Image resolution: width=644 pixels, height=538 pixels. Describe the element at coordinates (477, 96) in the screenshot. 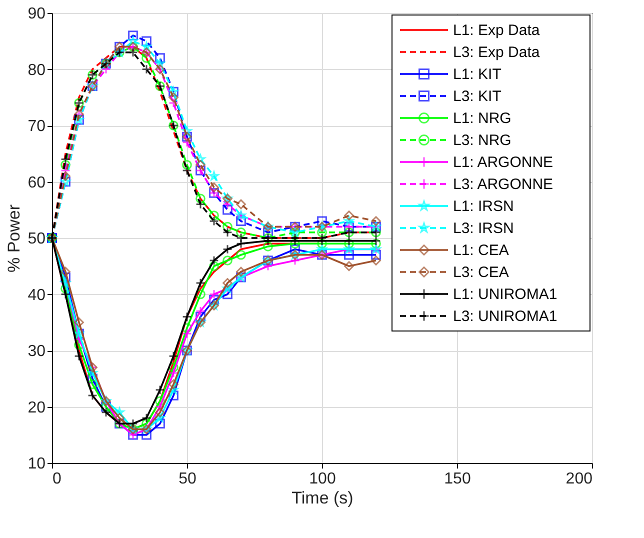

I see `legend-label: L3: KIT` at that location.